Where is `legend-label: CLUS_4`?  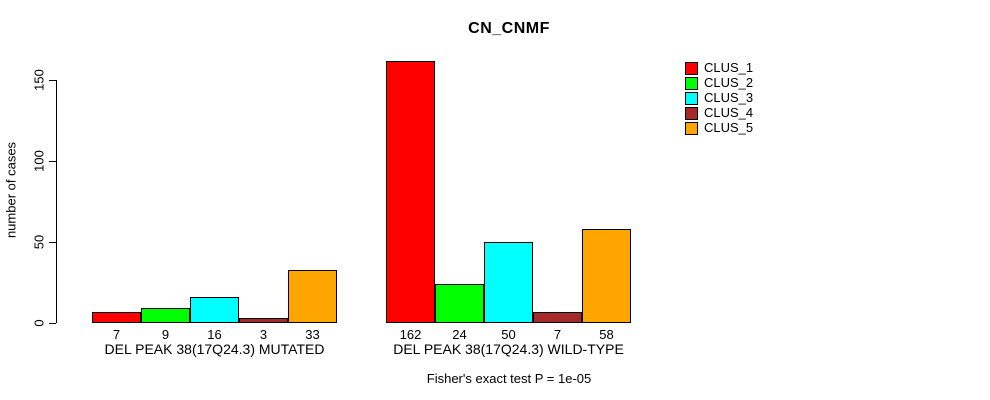
legend-label: CLUS_4 is located at coordinates (729, 112).